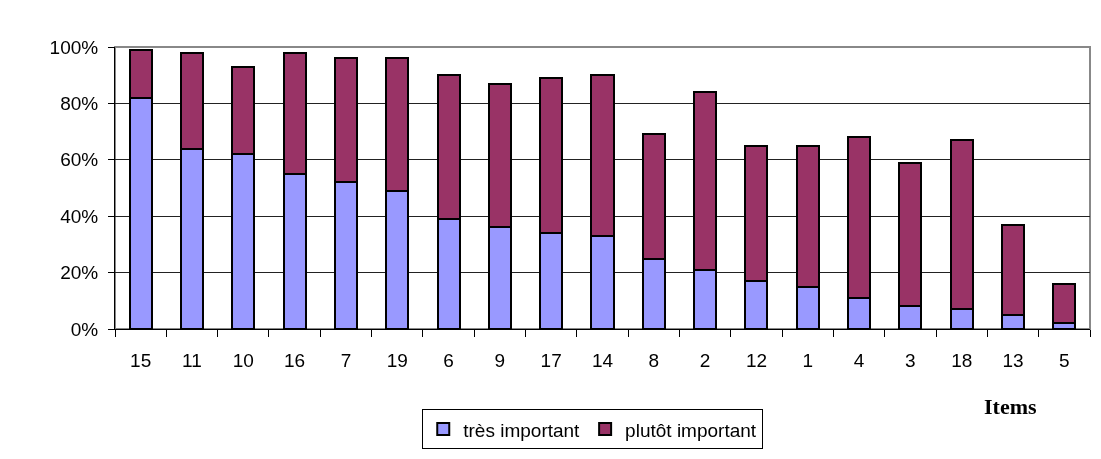 The height and width of the screenshot is (459, 1101). I want to click on y-tick-label: 20%, so click(79, 273).